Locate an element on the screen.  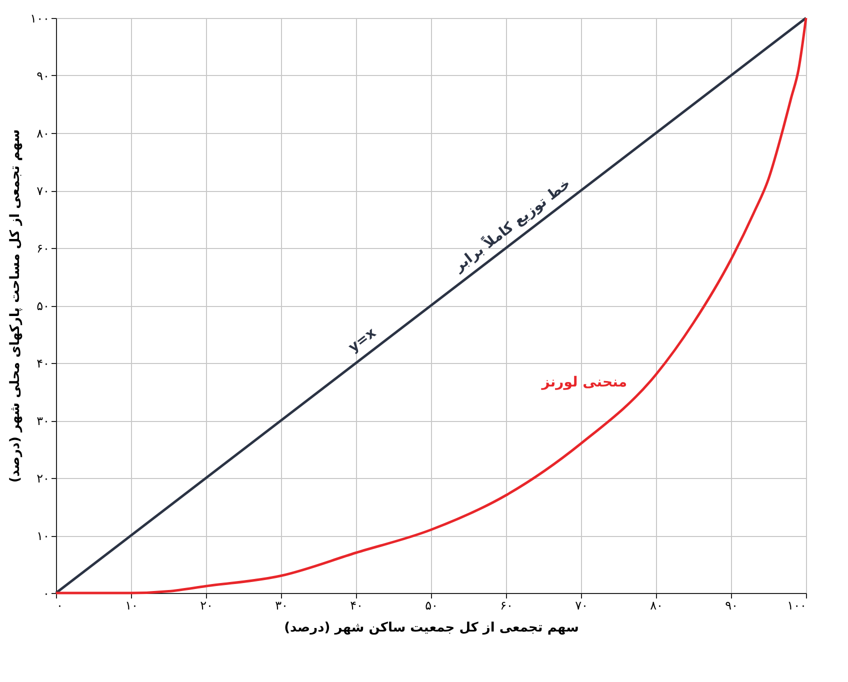
y-tick-label: ۶۰ is located at coordinates (43, 249).